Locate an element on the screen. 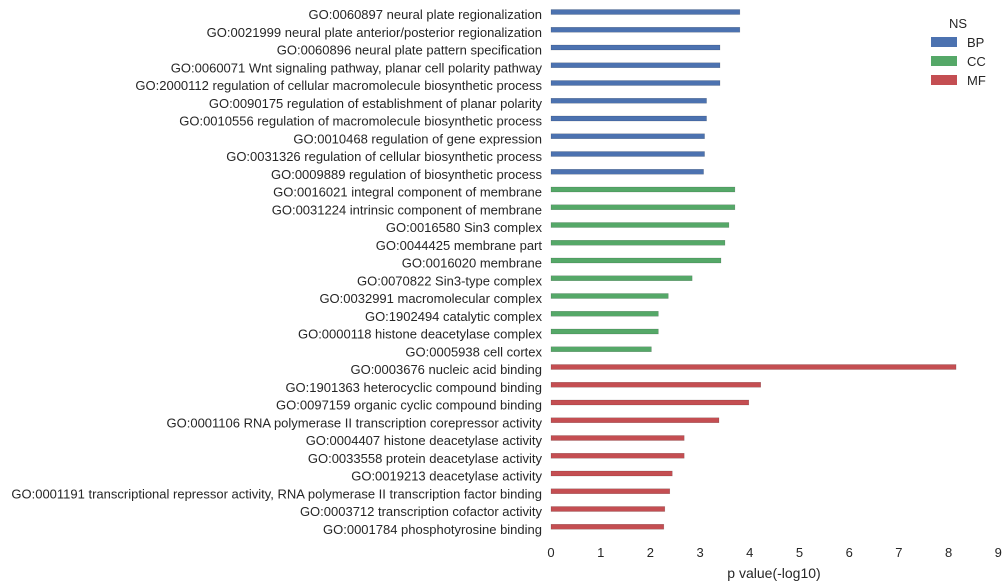 The width and height of the screenshot is (1008, 587). x-tick-label: 1 is located at coordinates (600, 552).